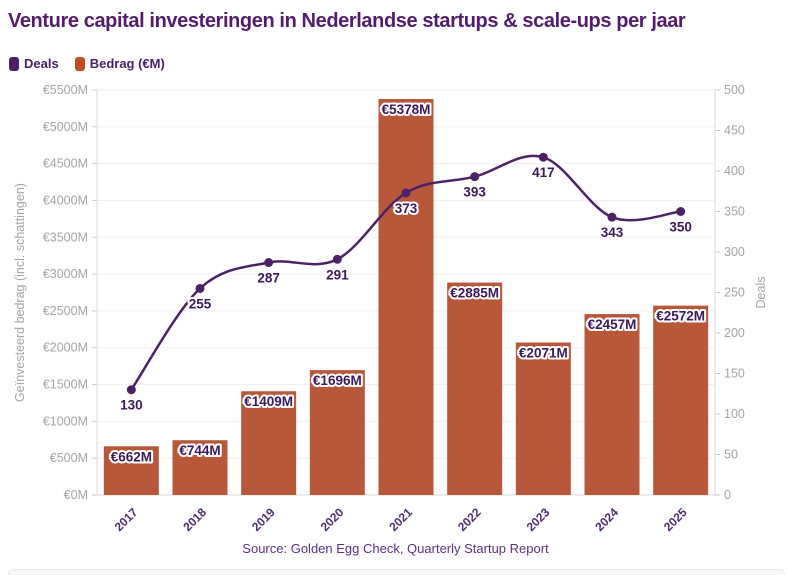 The width and height of the screenshot is (791, 575). What do you see at coordinates (731, 455) in the screenshot?
I see `right-axis-tick-label: 50` at bounding box center [731, 455].